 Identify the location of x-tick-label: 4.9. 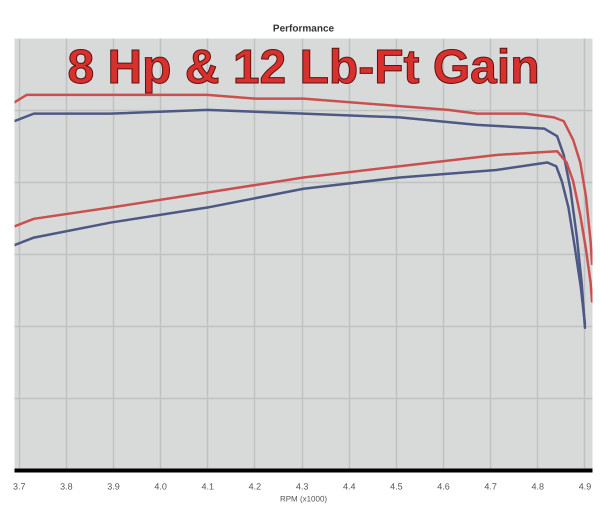
(585, 487).